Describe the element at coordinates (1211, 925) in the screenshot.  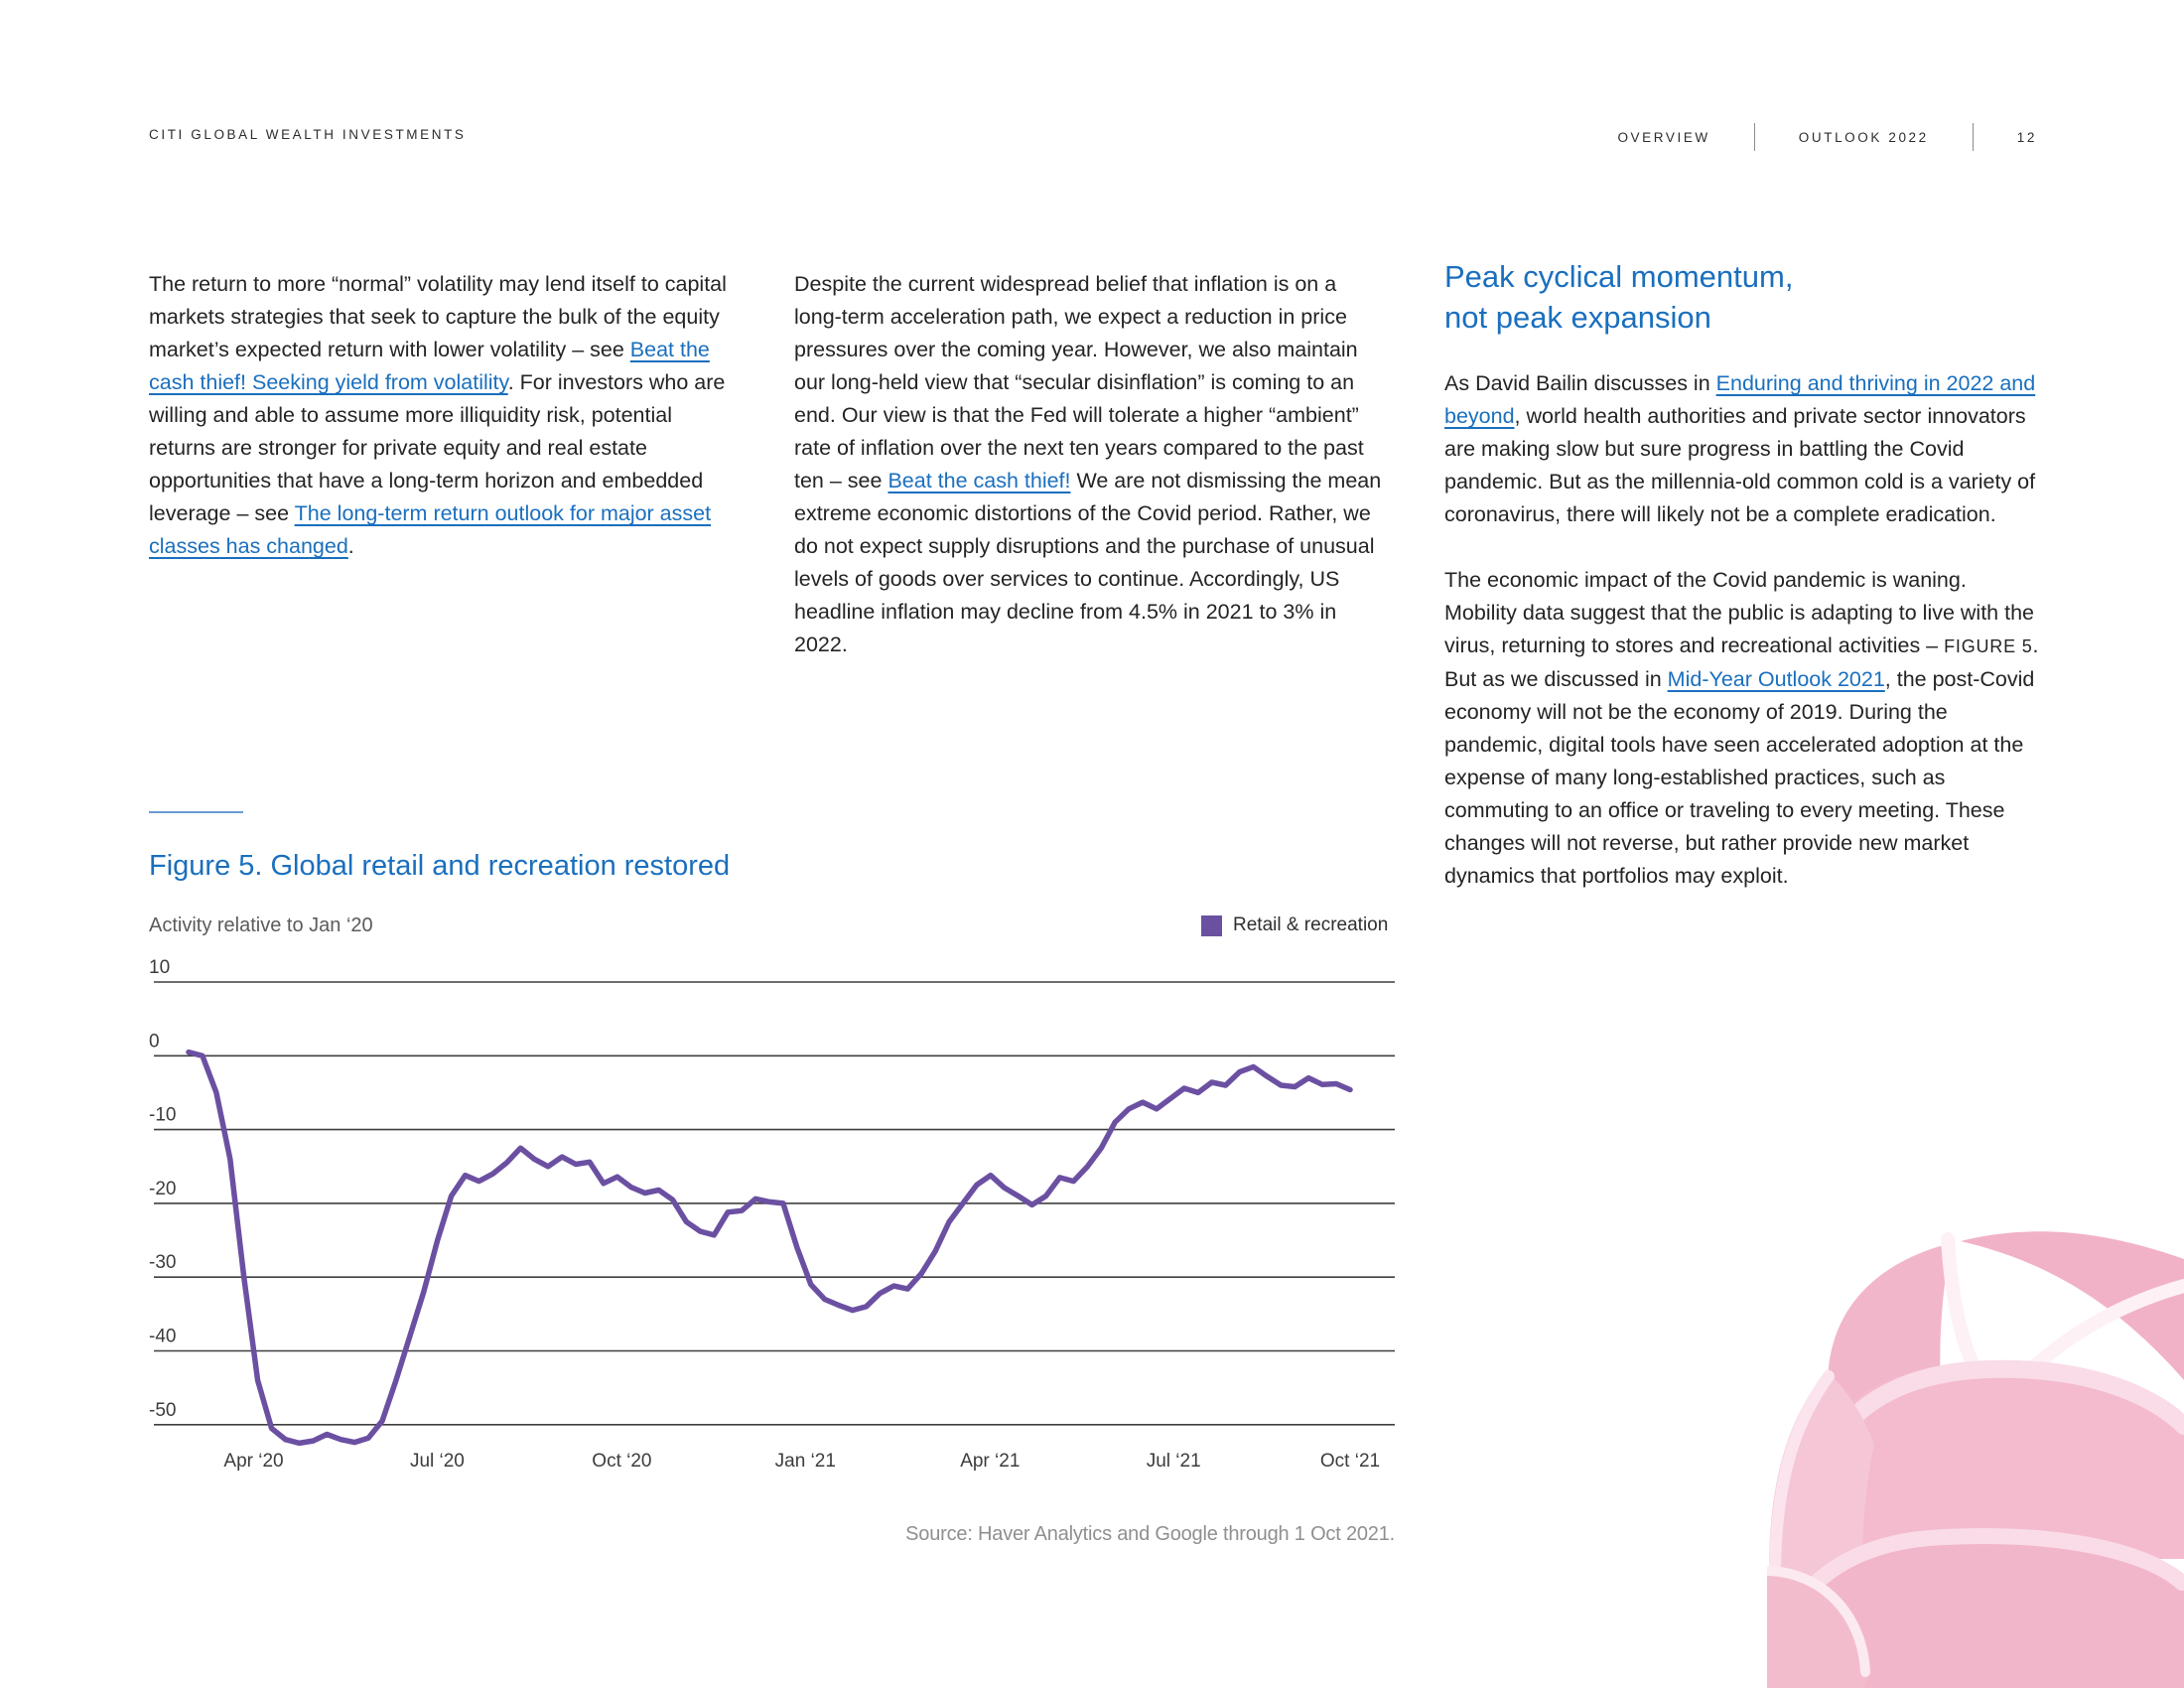
I see `legend-swatch` at that location.